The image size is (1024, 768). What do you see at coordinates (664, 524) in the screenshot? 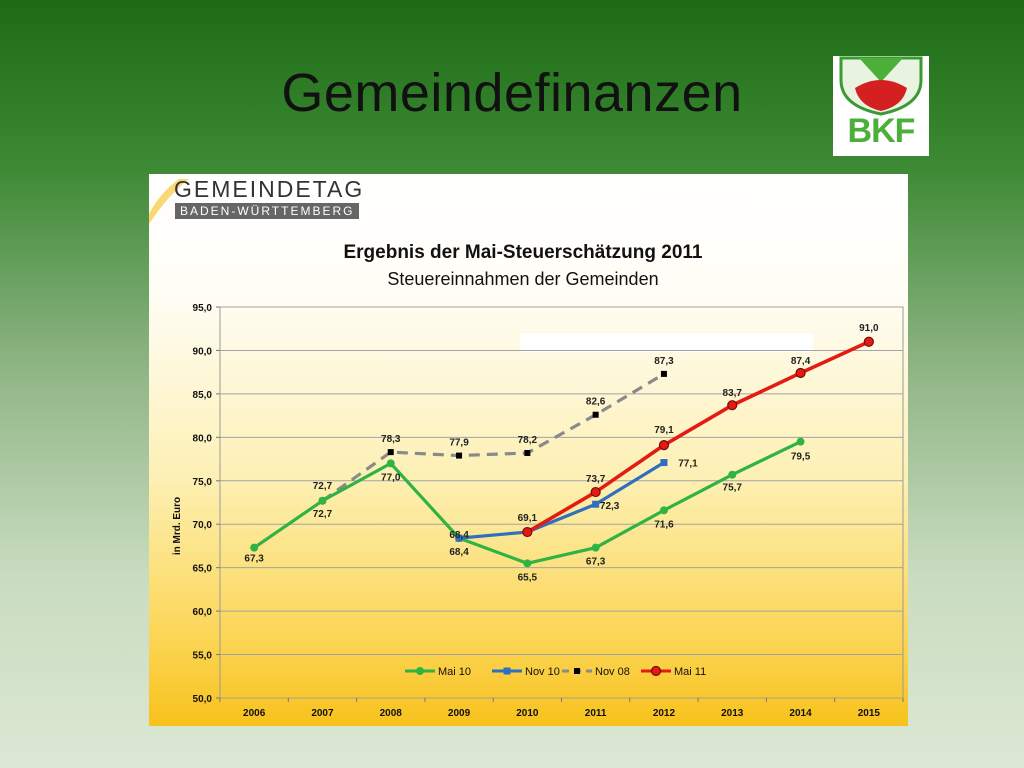
I see `data-label-mai10: 71,6` at bounding box center [664, 524].